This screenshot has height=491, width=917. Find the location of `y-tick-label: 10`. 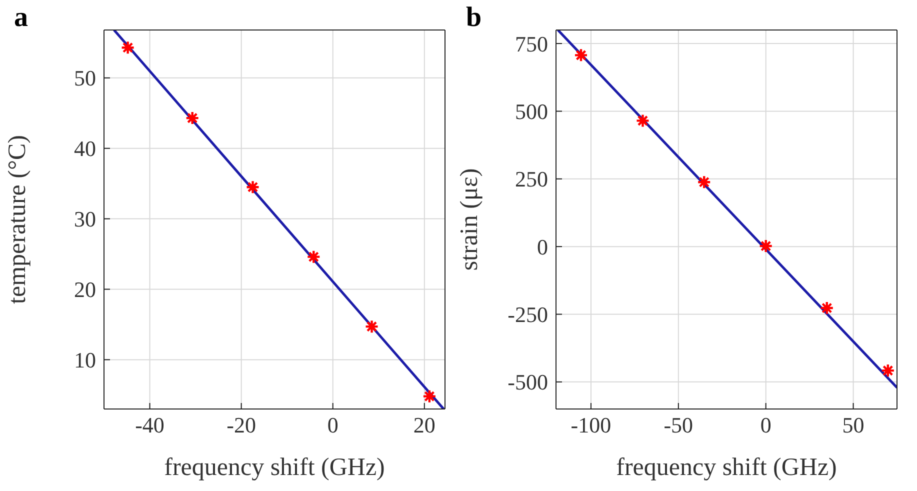

y-tick-label: 10 is located at coordinates (85, 360).